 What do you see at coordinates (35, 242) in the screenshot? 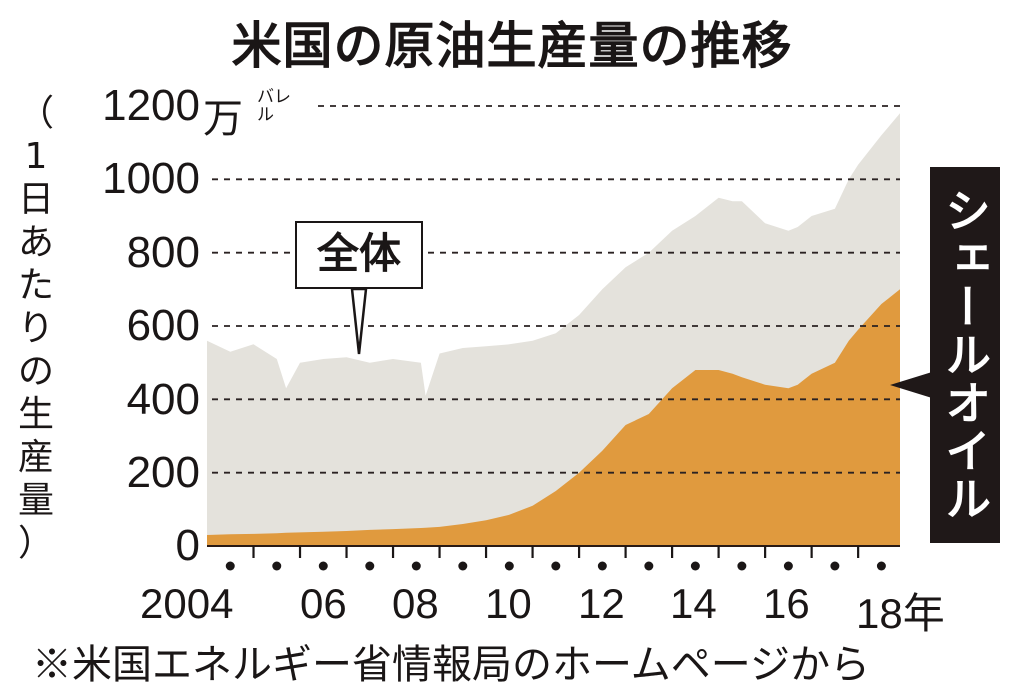
I see `y-label-char: あ` at bounding box center [35, 242].